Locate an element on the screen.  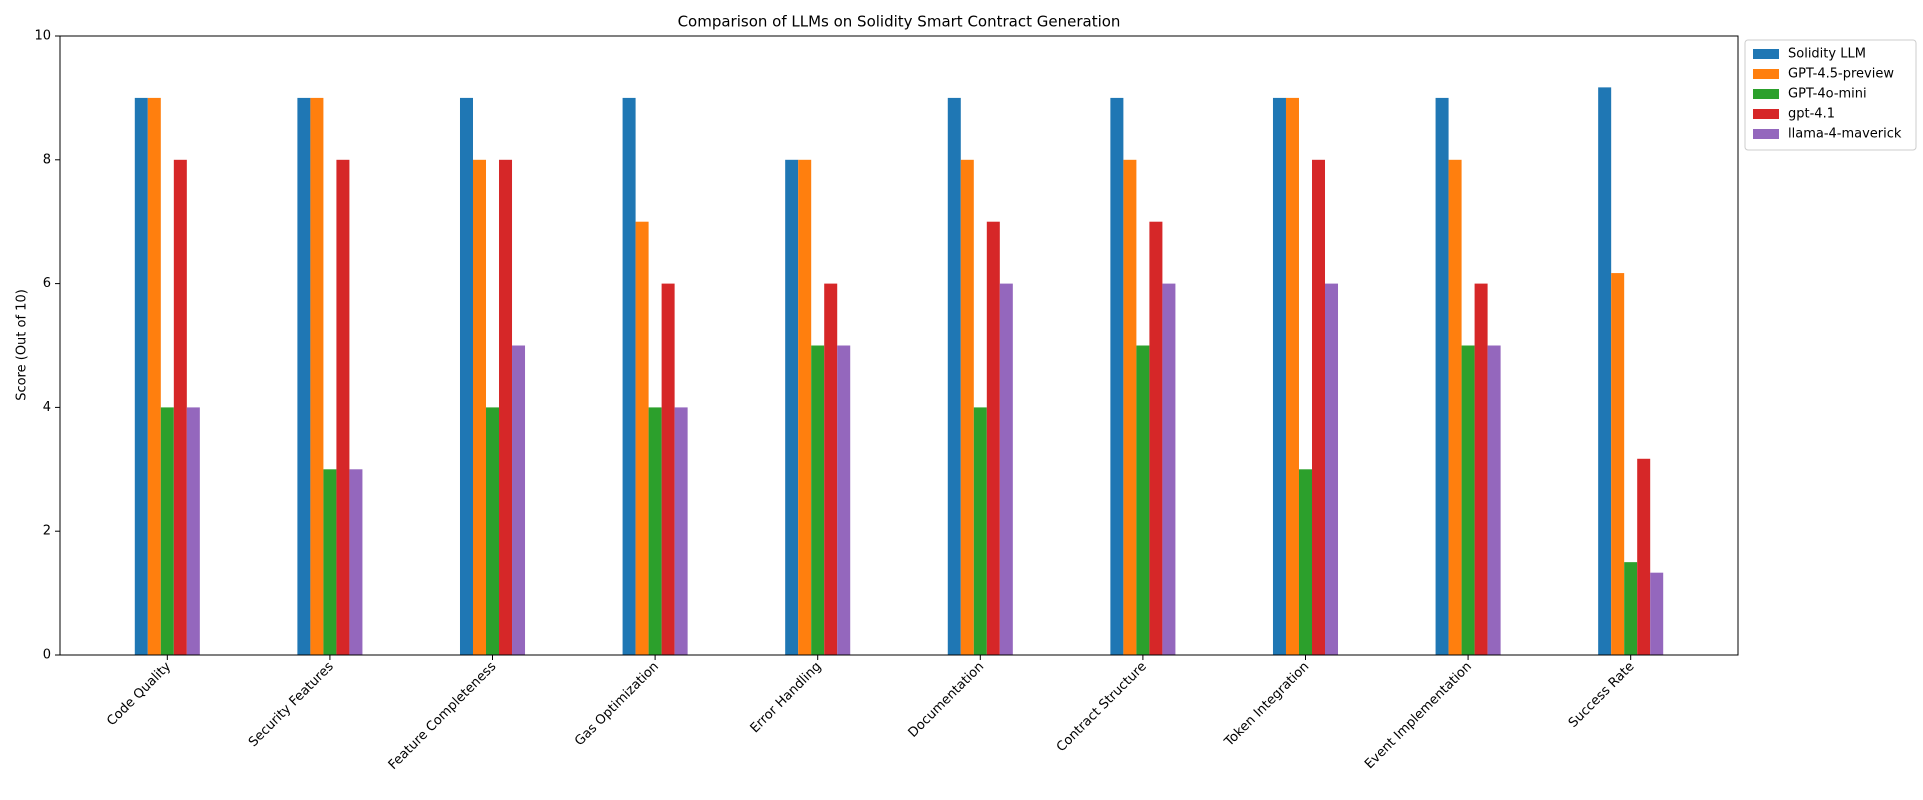
legend-label: Solidity LLM is located at coordinates (1827, 54).